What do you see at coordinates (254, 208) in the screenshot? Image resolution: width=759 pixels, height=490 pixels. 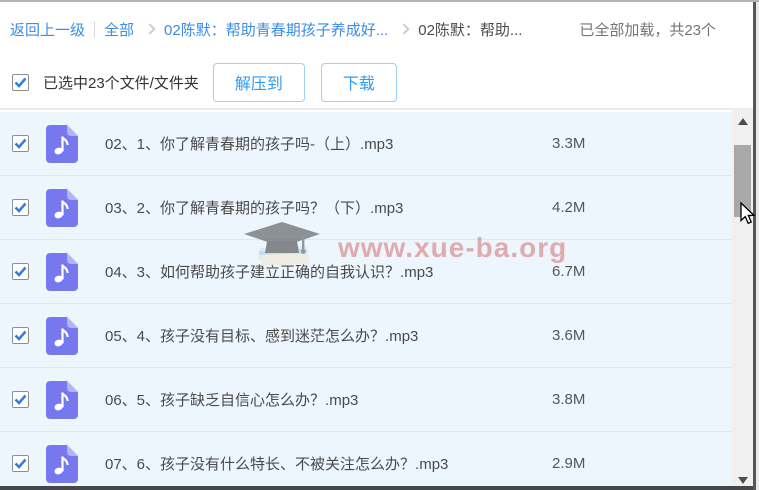 I see `file-name: 03、2、你了解青春期的孩子吗？（下）.mp3` at bounding box center [254, 208].